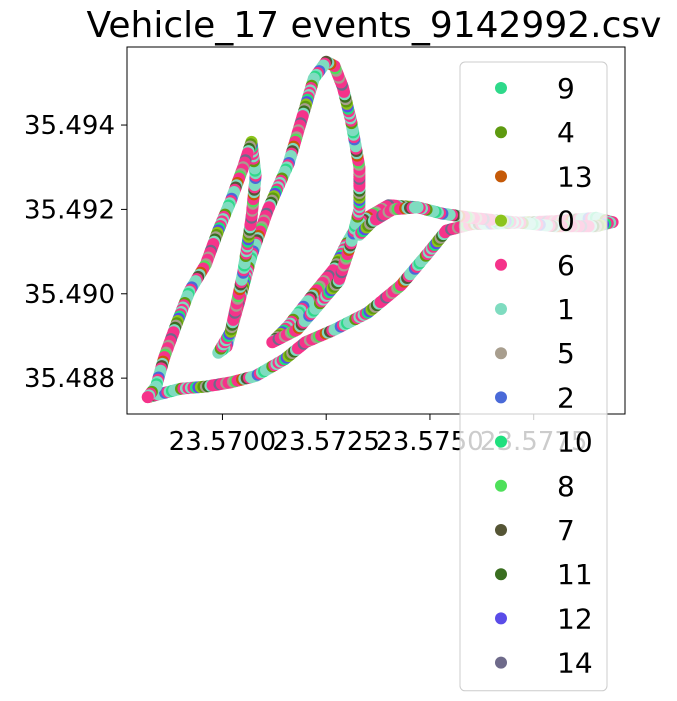 Image resolution: width=677 pixels, height=701 pixels. I want to click on legend-label-12: 12, so click(575, 618).